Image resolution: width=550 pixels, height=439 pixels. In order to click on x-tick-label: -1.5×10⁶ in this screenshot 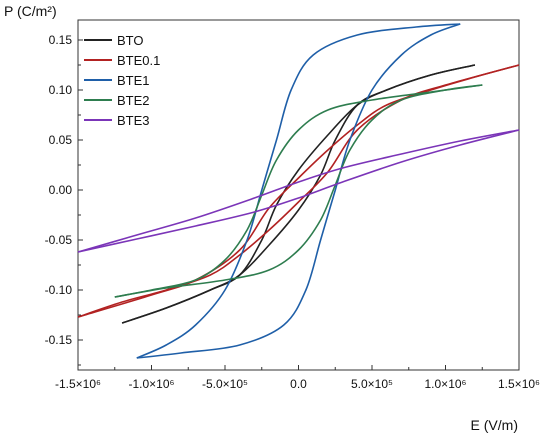, I will do `click(78, 384)`.